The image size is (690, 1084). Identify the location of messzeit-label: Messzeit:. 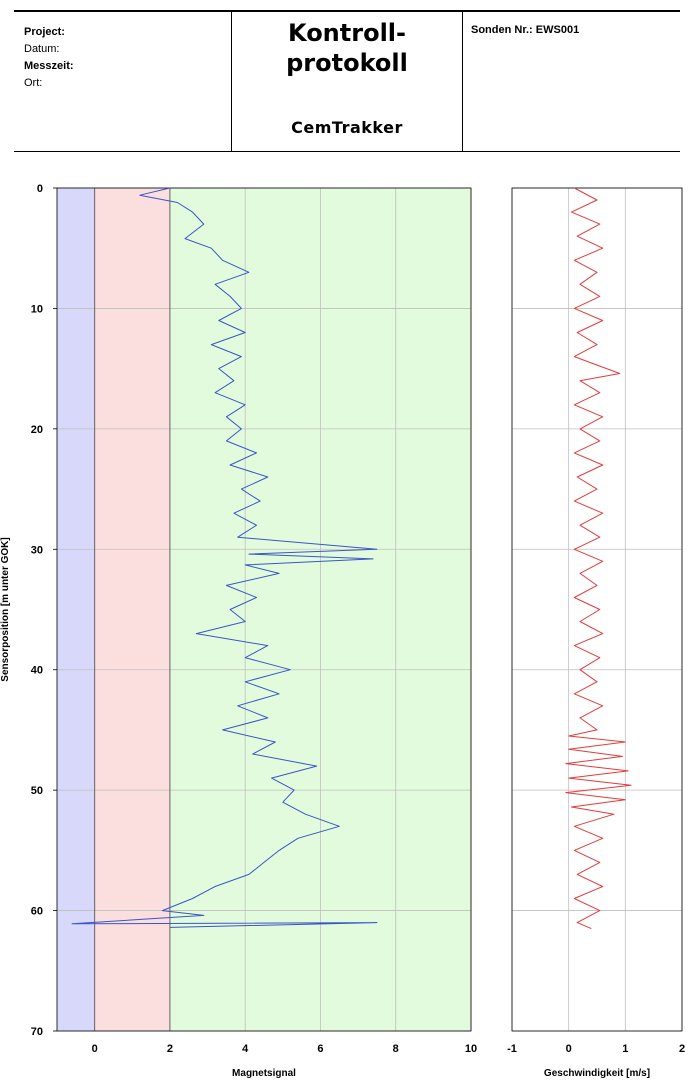
(49, 66).